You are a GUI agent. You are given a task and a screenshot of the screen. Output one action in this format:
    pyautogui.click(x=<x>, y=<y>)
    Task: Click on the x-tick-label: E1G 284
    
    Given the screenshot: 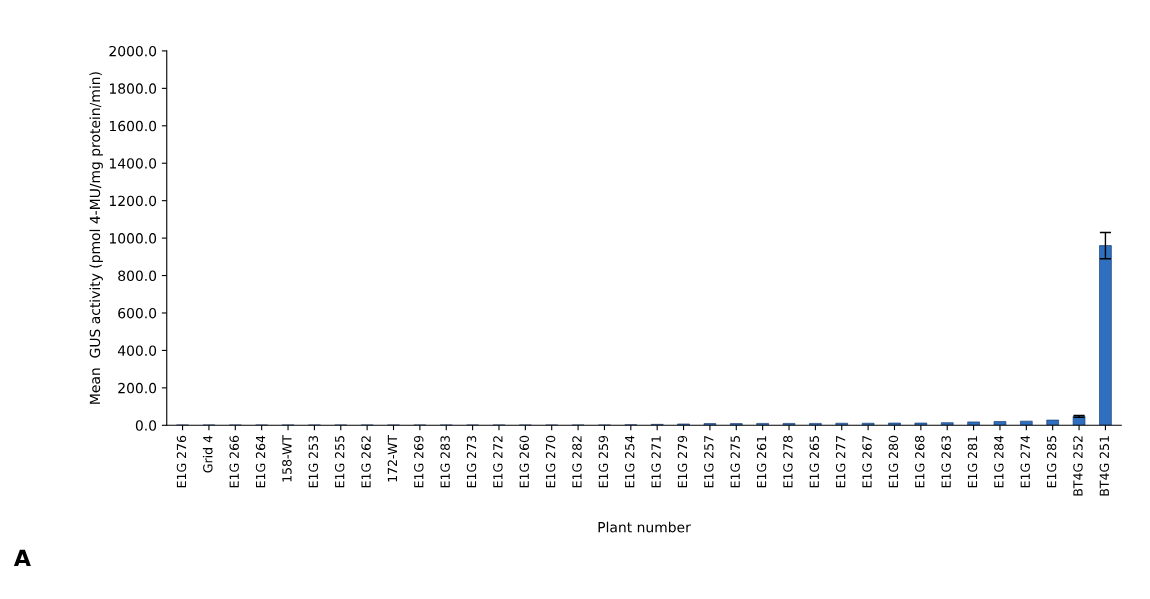 What is the action you would take?
    pyautogui.click(x=999, y=461)
    